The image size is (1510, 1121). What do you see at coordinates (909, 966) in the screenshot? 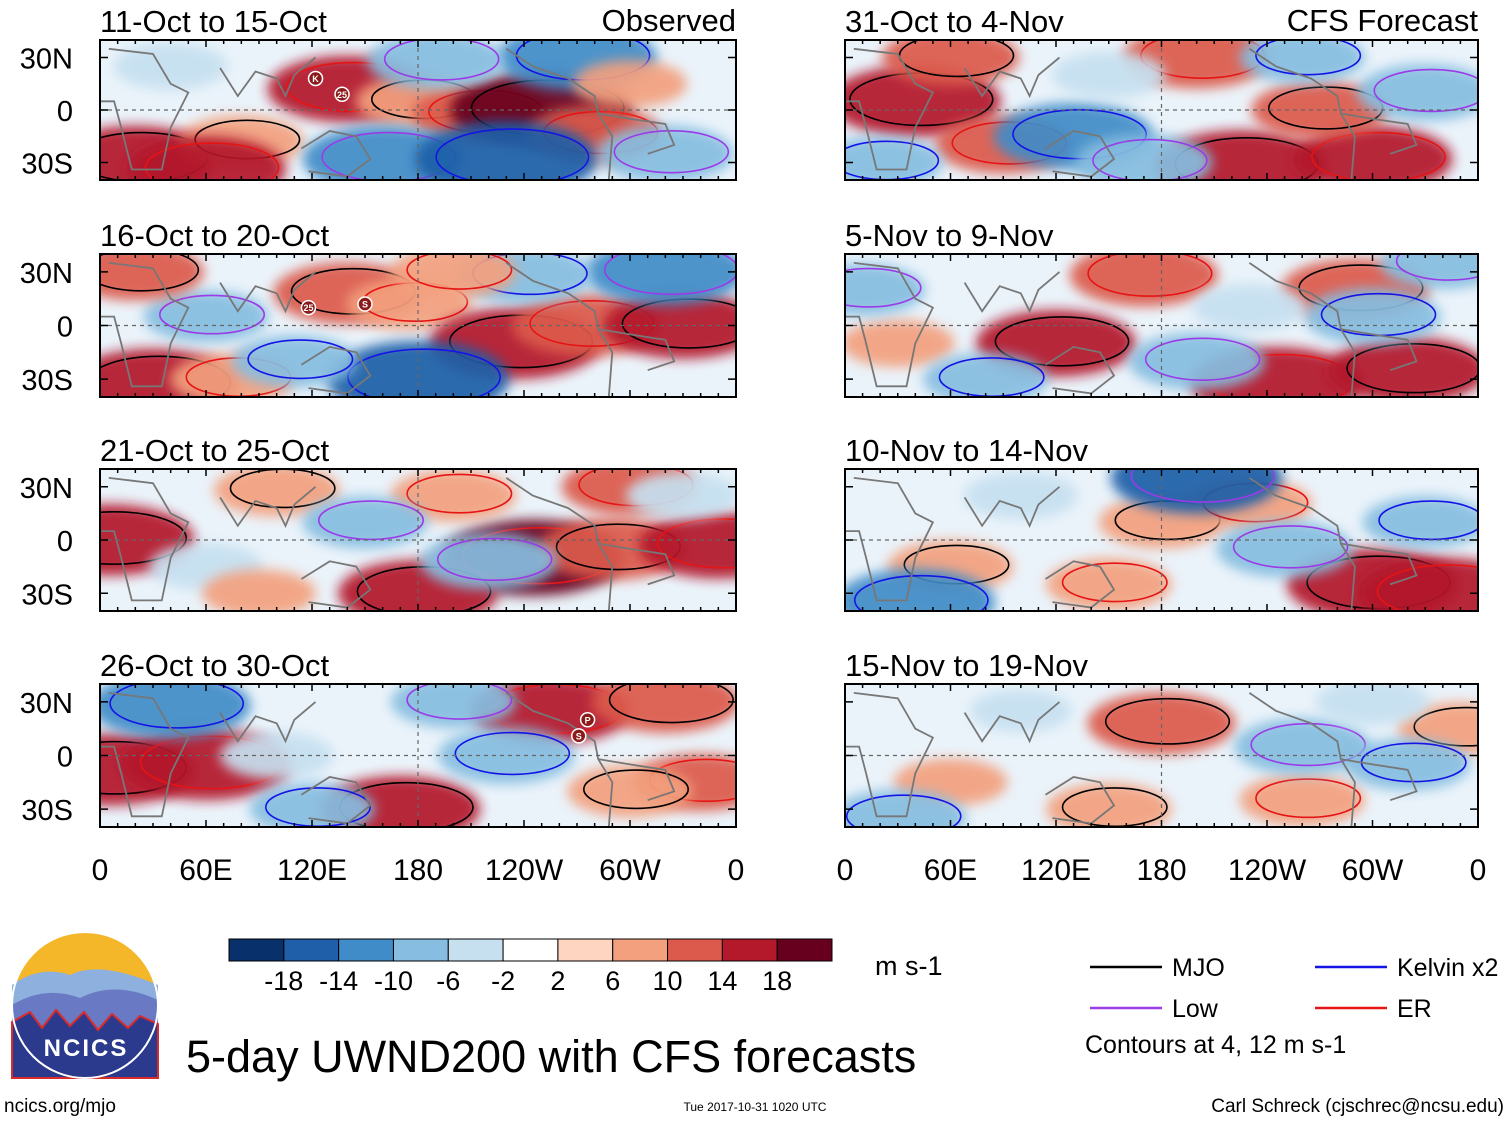
I see `colorbar-units: m s-1` at bounding box center [909, 966].